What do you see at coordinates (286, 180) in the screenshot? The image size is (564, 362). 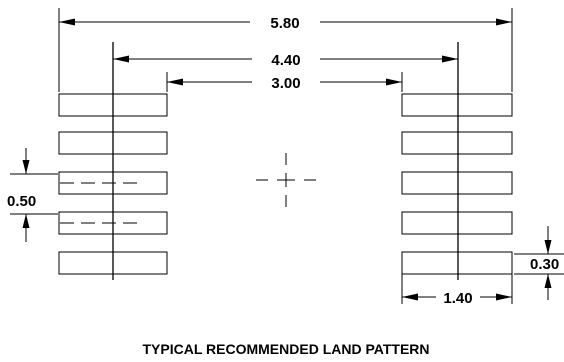 I see `package-center-mark` at bounding box center [286, 180].